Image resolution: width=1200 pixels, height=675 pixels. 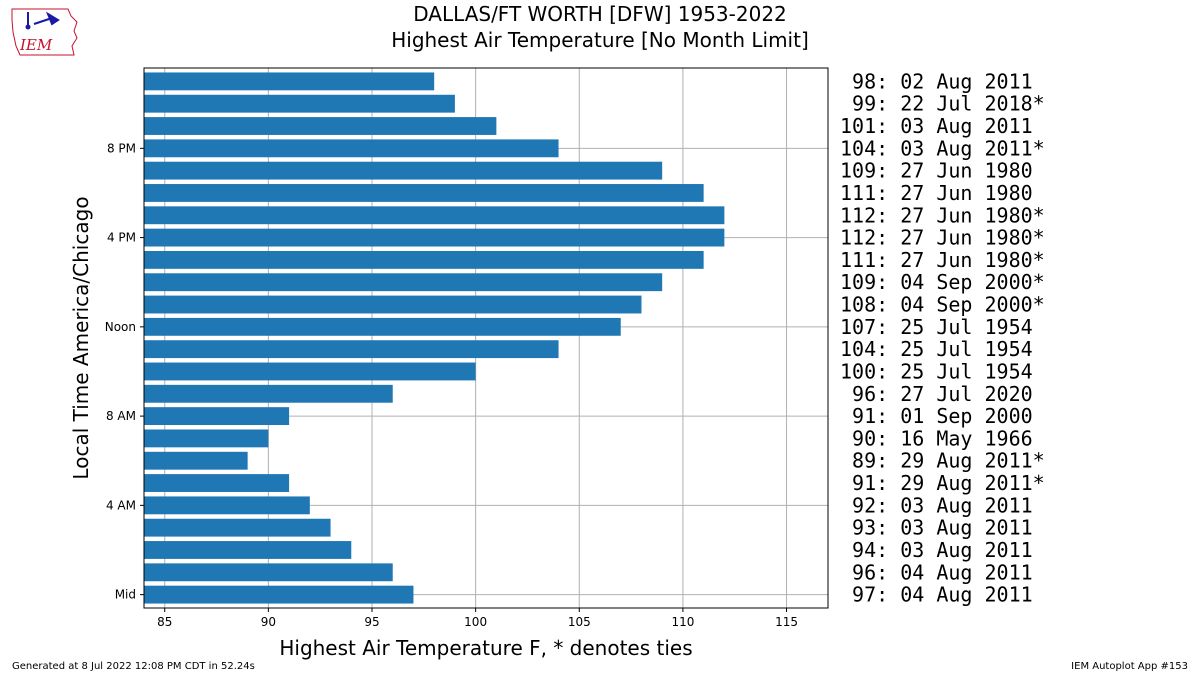 I want to click on x-tick-label: 85, so click(x=164, y=622).